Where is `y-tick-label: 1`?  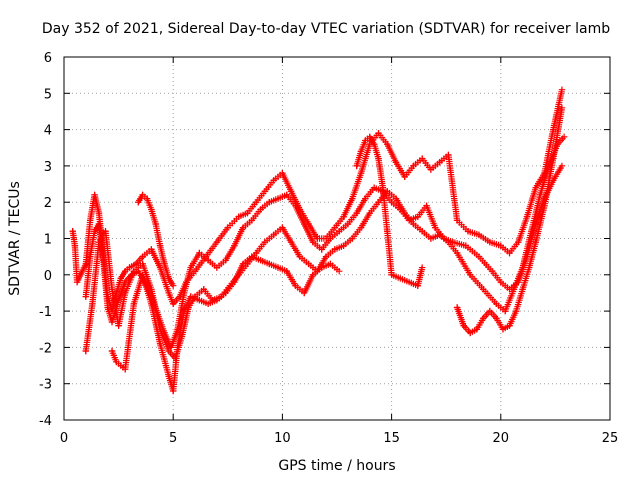 y-tick-label: 1 is located at coordinates (48, 240).